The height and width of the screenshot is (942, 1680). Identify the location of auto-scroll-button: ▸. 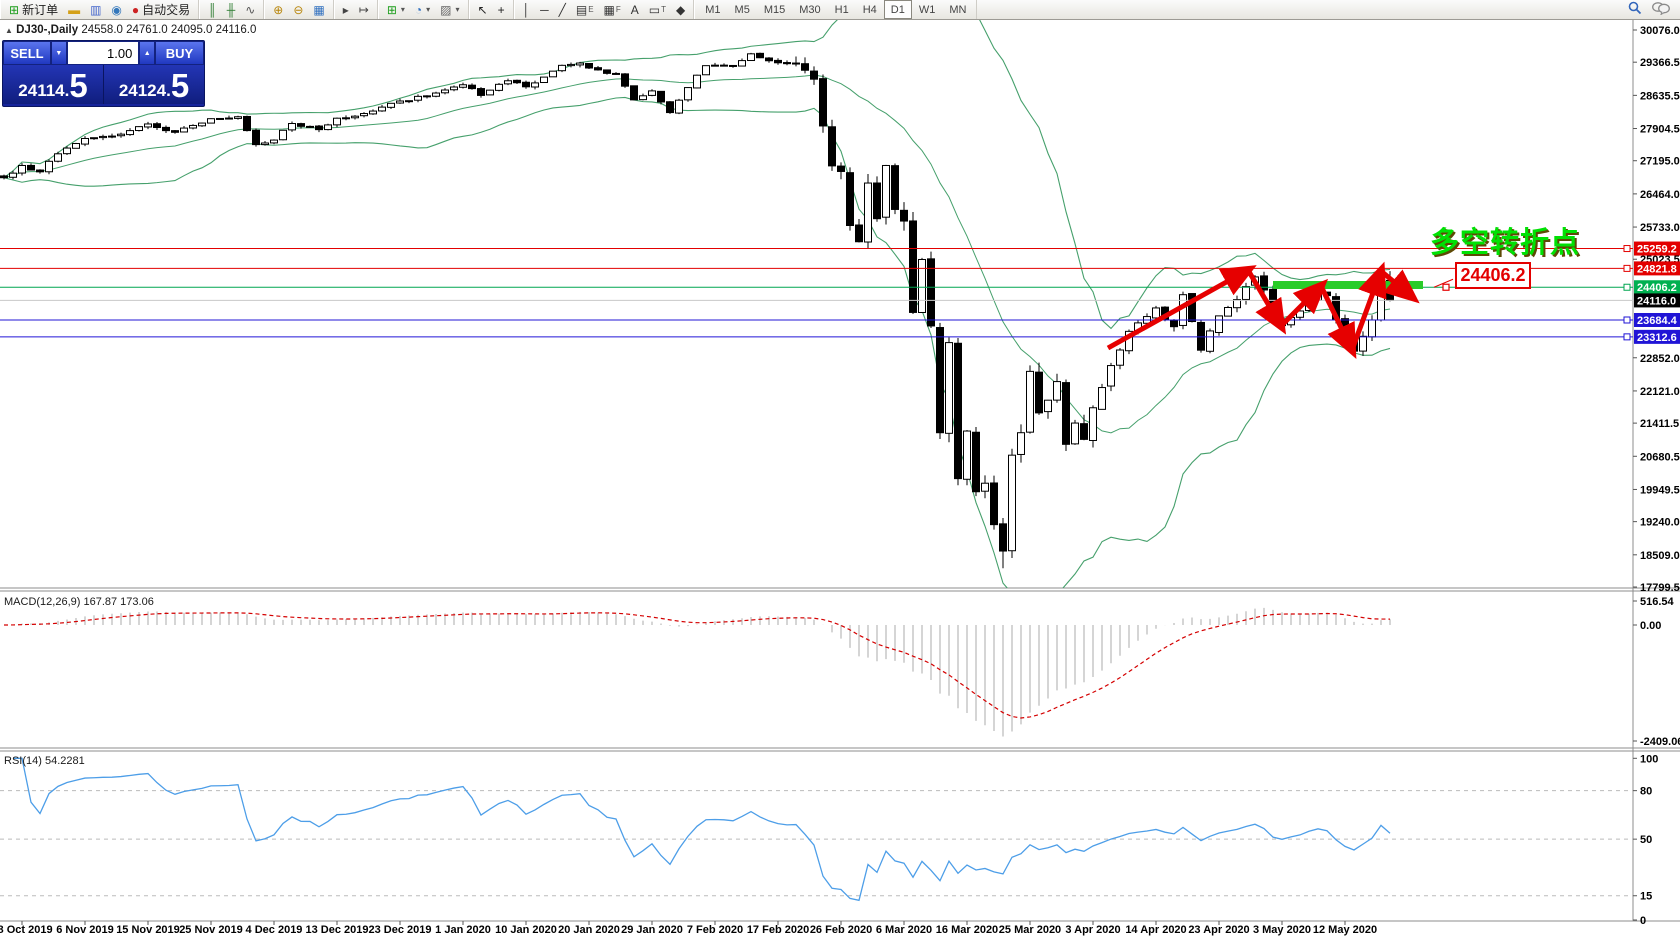
(346, 9).